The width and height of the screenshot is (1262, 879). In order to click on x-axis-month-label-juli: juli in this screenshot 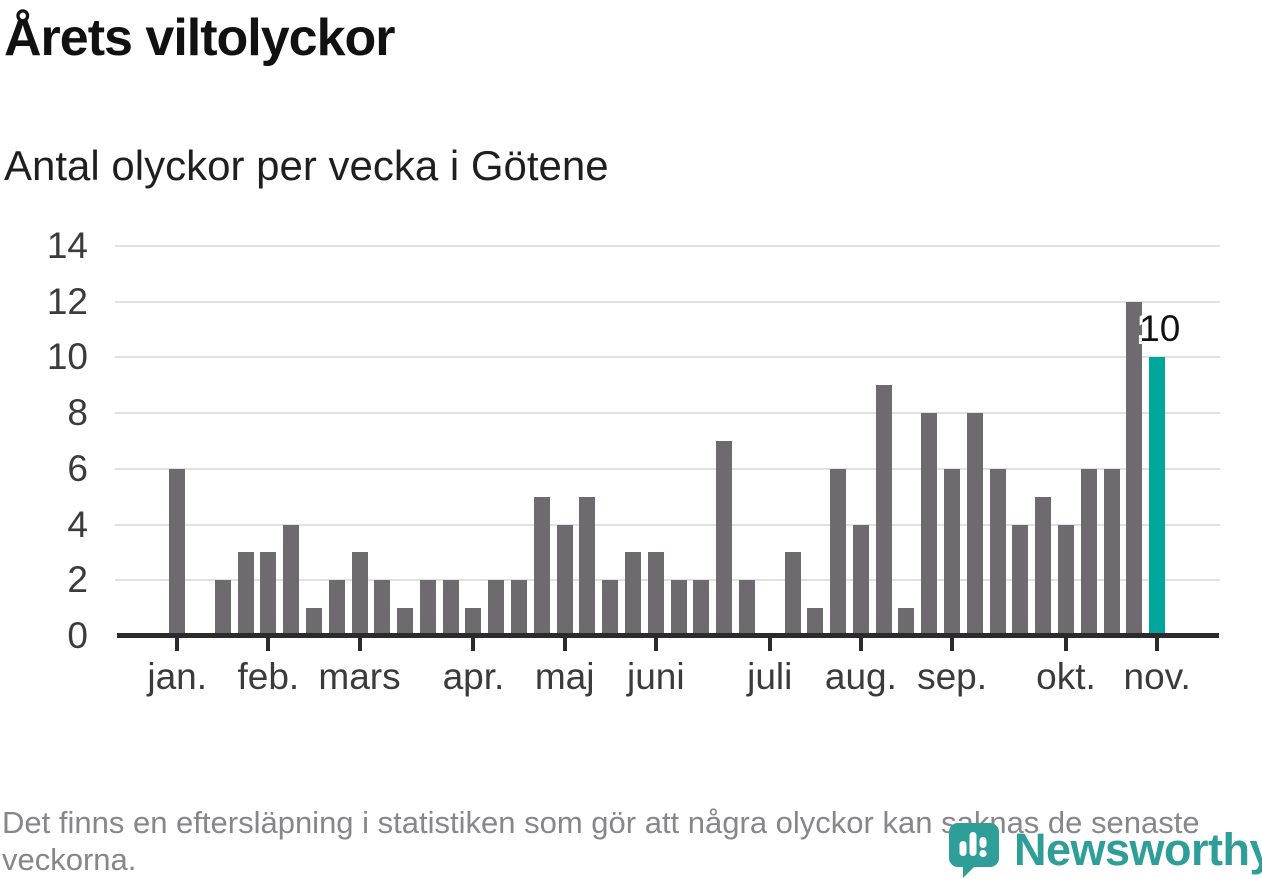, I will do `click(770, 676)`.